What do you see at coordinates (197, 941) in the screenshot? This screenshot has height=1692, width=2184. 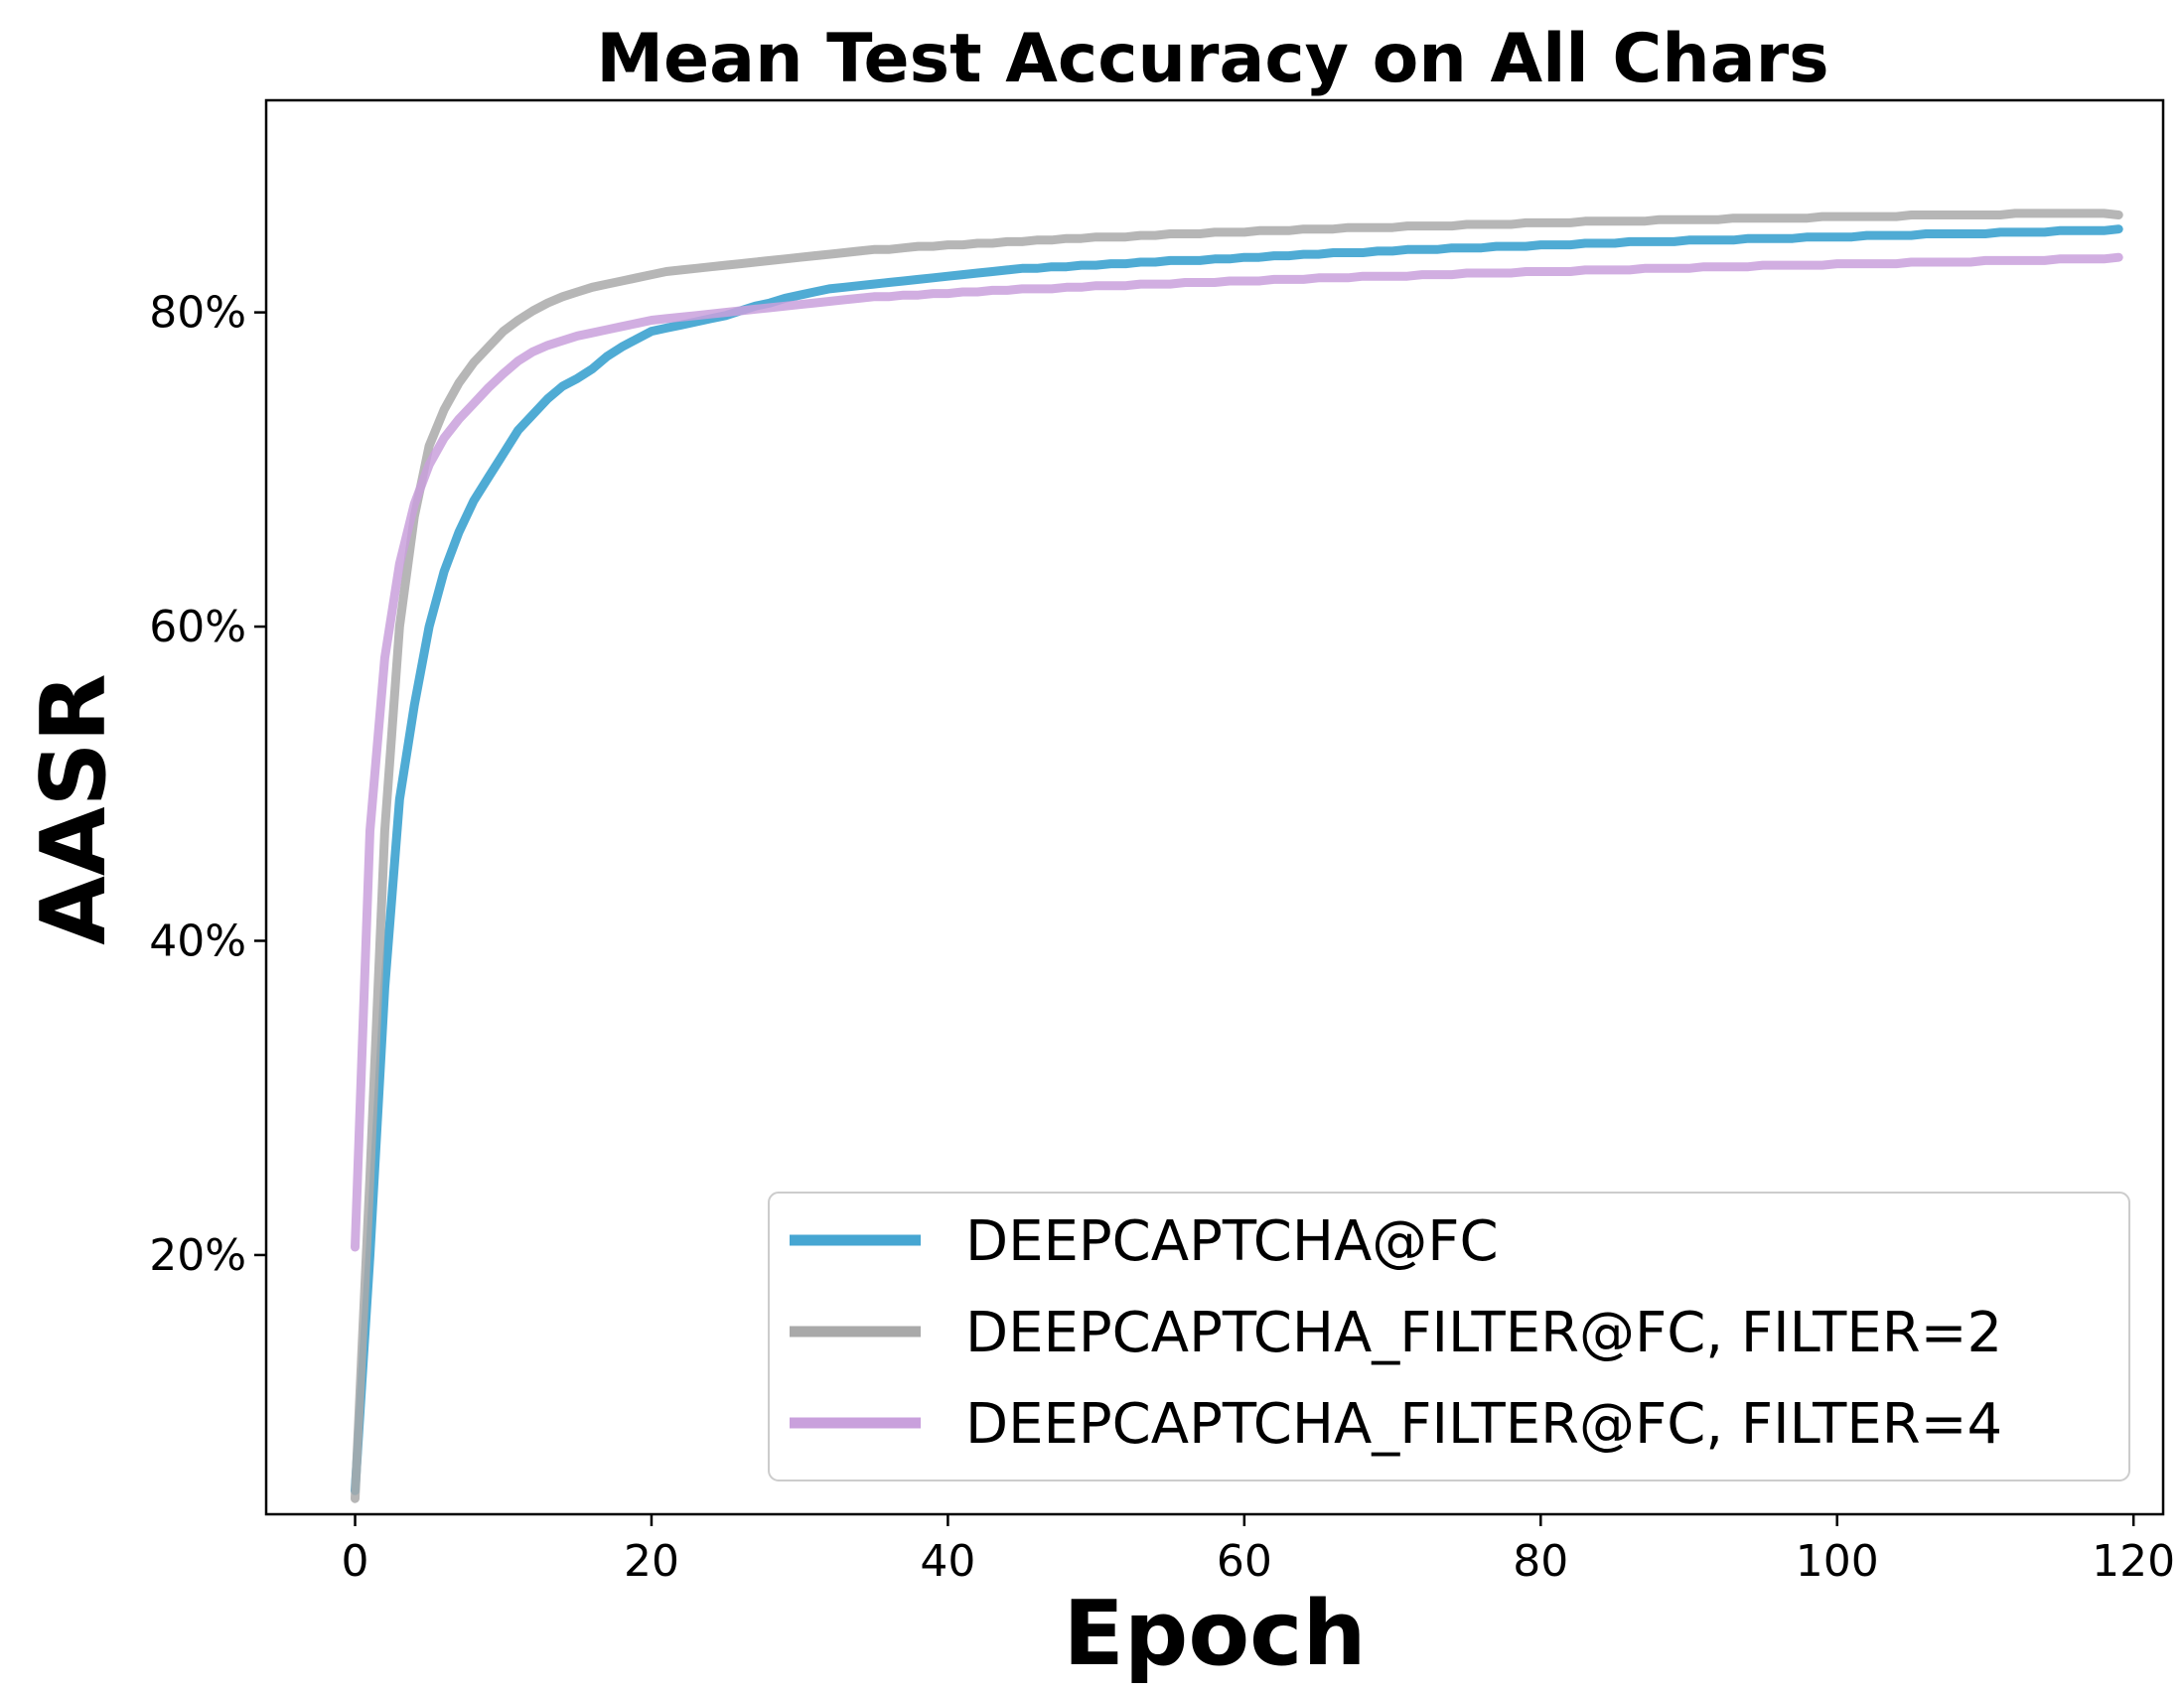 I see `y-tick-label: 40%` at bounding box center [197, 941].